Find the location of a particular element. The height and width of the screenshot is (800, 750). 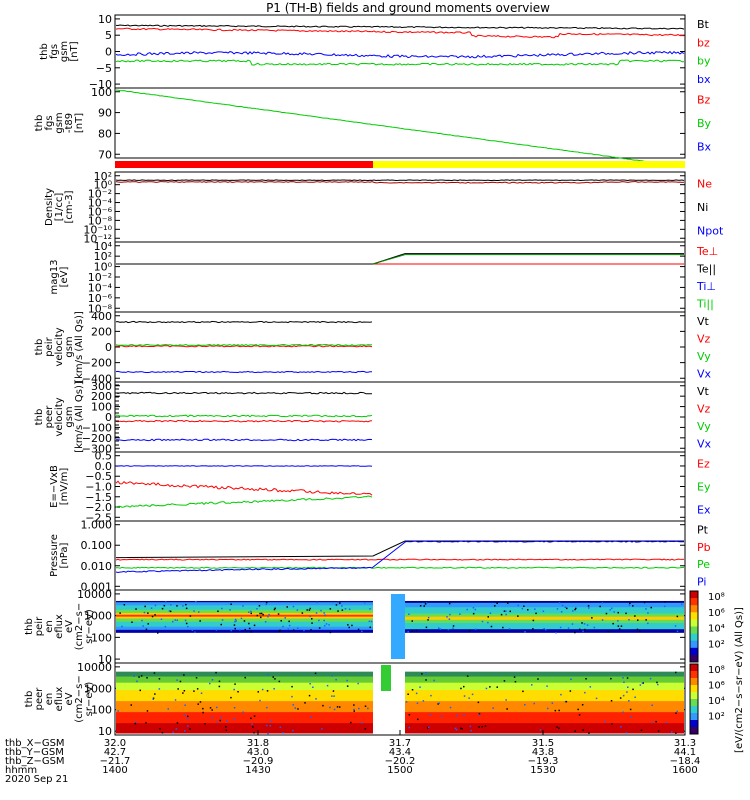

y-tick-label: 5 is located at coordinates (108, 35).